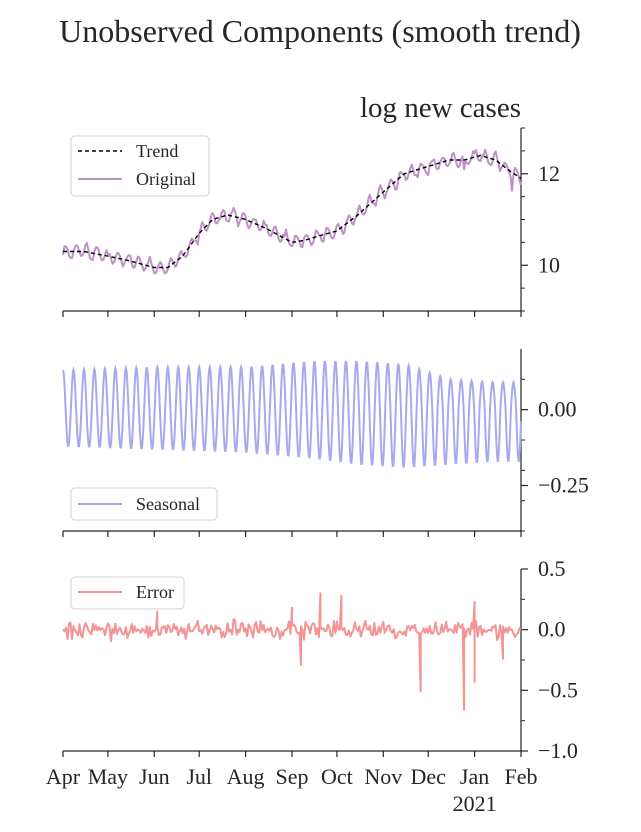 The height and width of the screenshot is (832, 641). Describe the element at coordinates (166, 179) in the screenshot. I see `legend-original-label: Original` at that location.